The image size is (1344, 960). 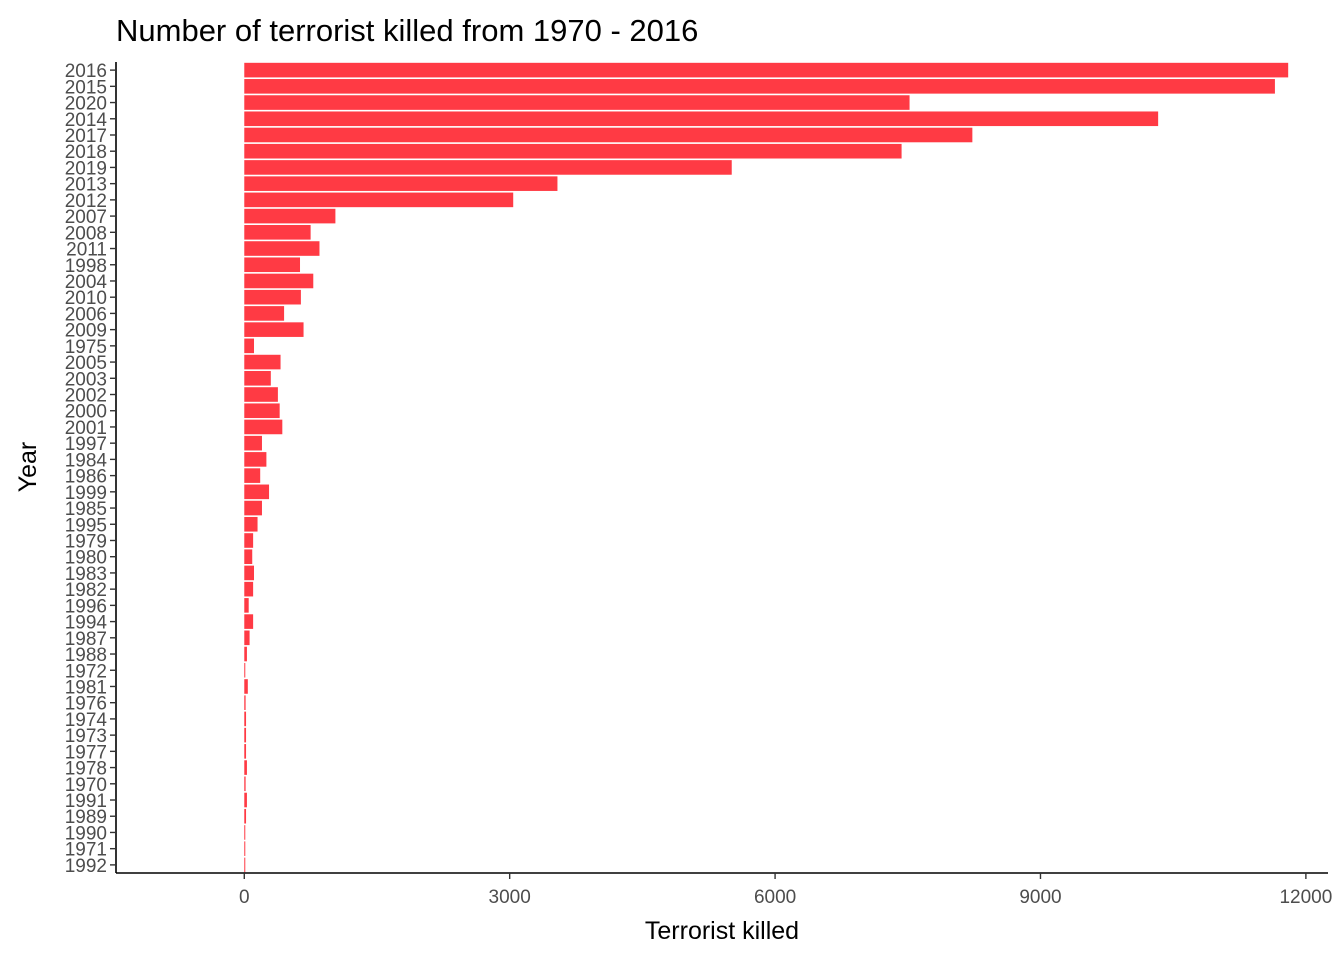 I want to click on bar-1991, so click(x=245, y=800).